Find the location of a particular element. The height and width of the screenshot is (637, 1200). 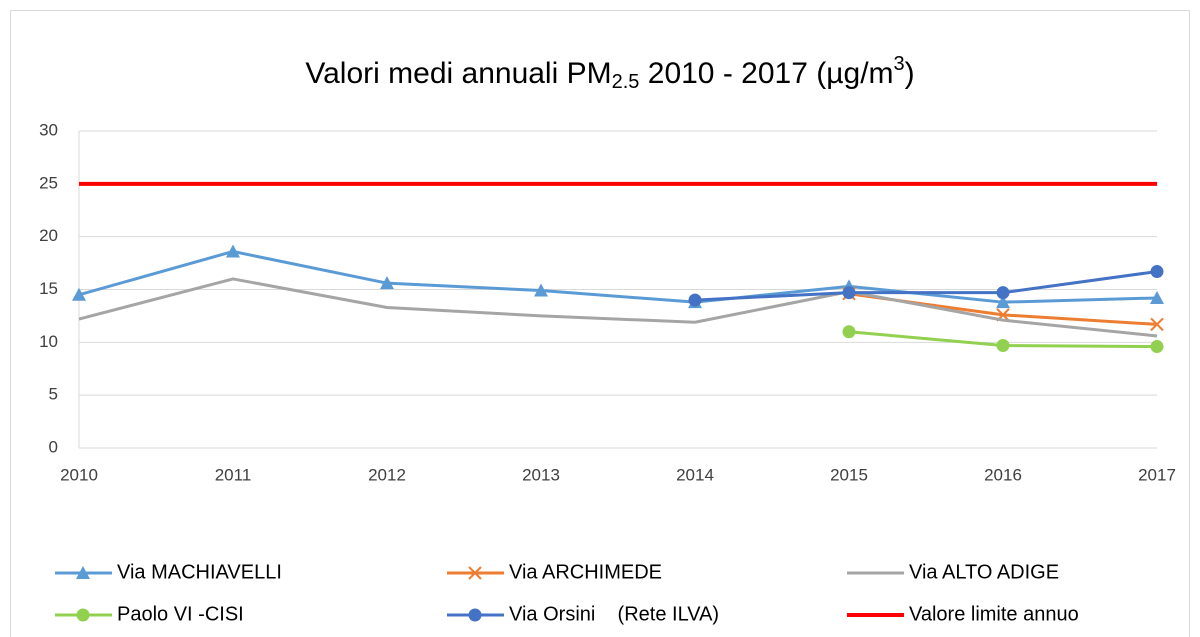

x-tick-label: 2012 is located at coordinates (387, 474).